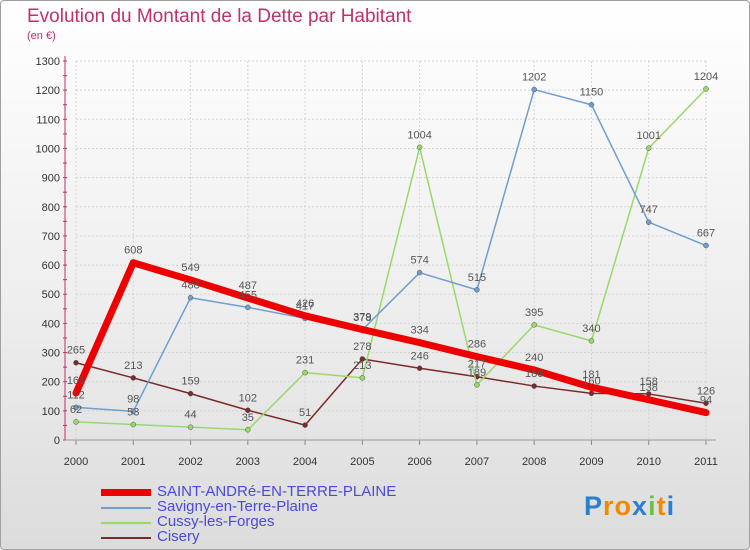 The width and height of the screenshot is (750, 550). What do you see at coordinates (190, 286) in the screenshot?
I see `data-label: 488` at bounding box center [190, 286].